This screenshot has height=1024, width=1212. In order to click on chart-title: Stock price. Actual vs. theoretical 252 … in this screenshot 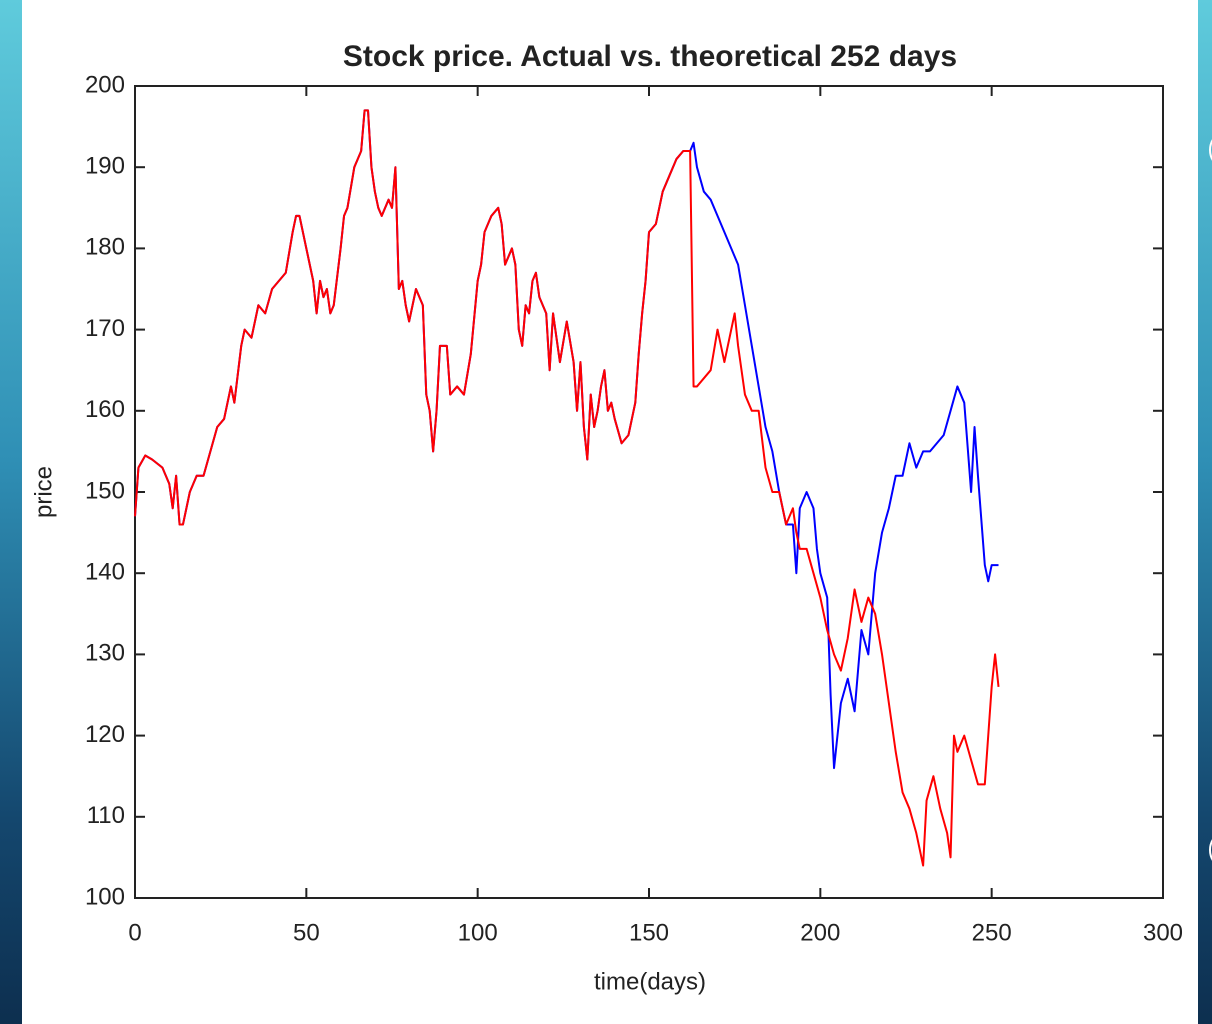, I will do `click(650, 56)`.